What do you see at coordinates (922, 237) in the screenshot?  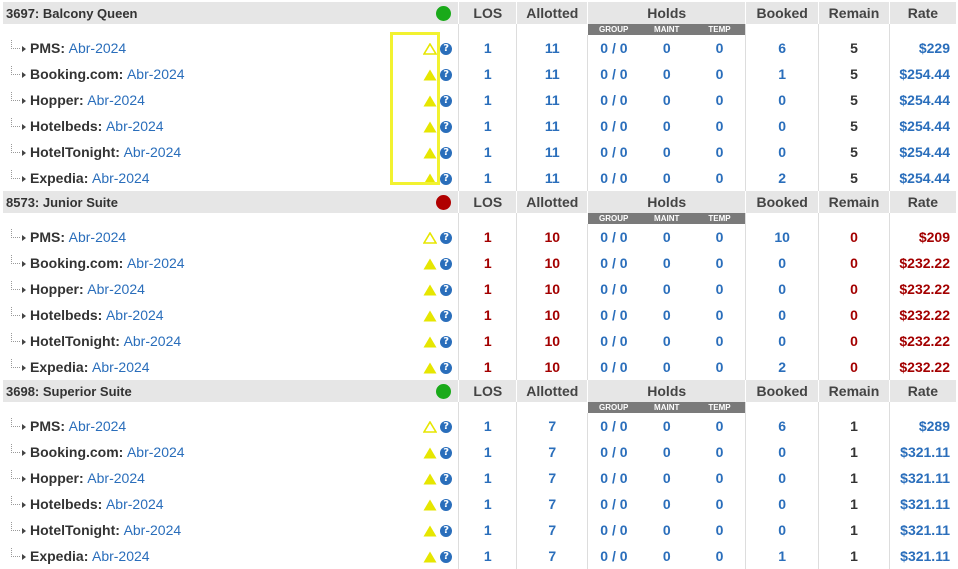 I see `rate-value: $209` at bounding box center [922, 237].